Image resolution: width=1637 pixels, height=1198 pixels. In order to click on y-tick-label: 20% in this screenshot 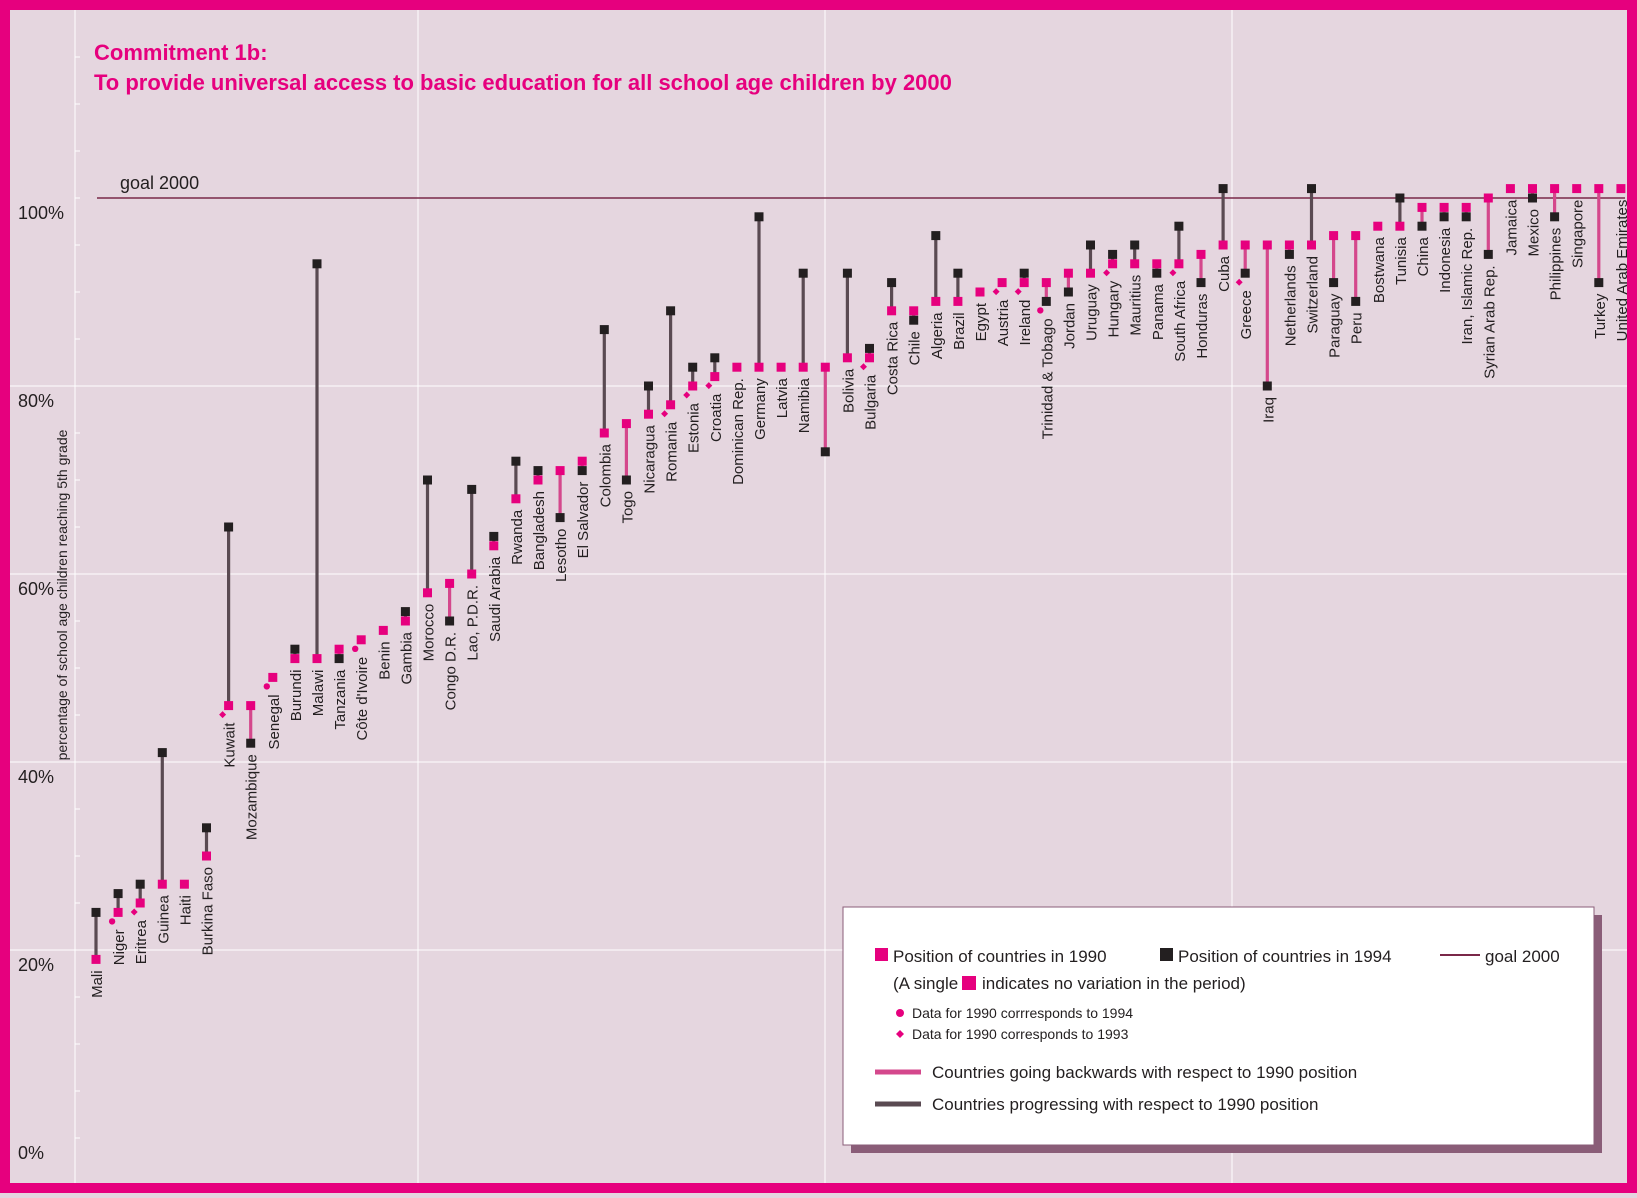, I will do `click(36, 965)`.